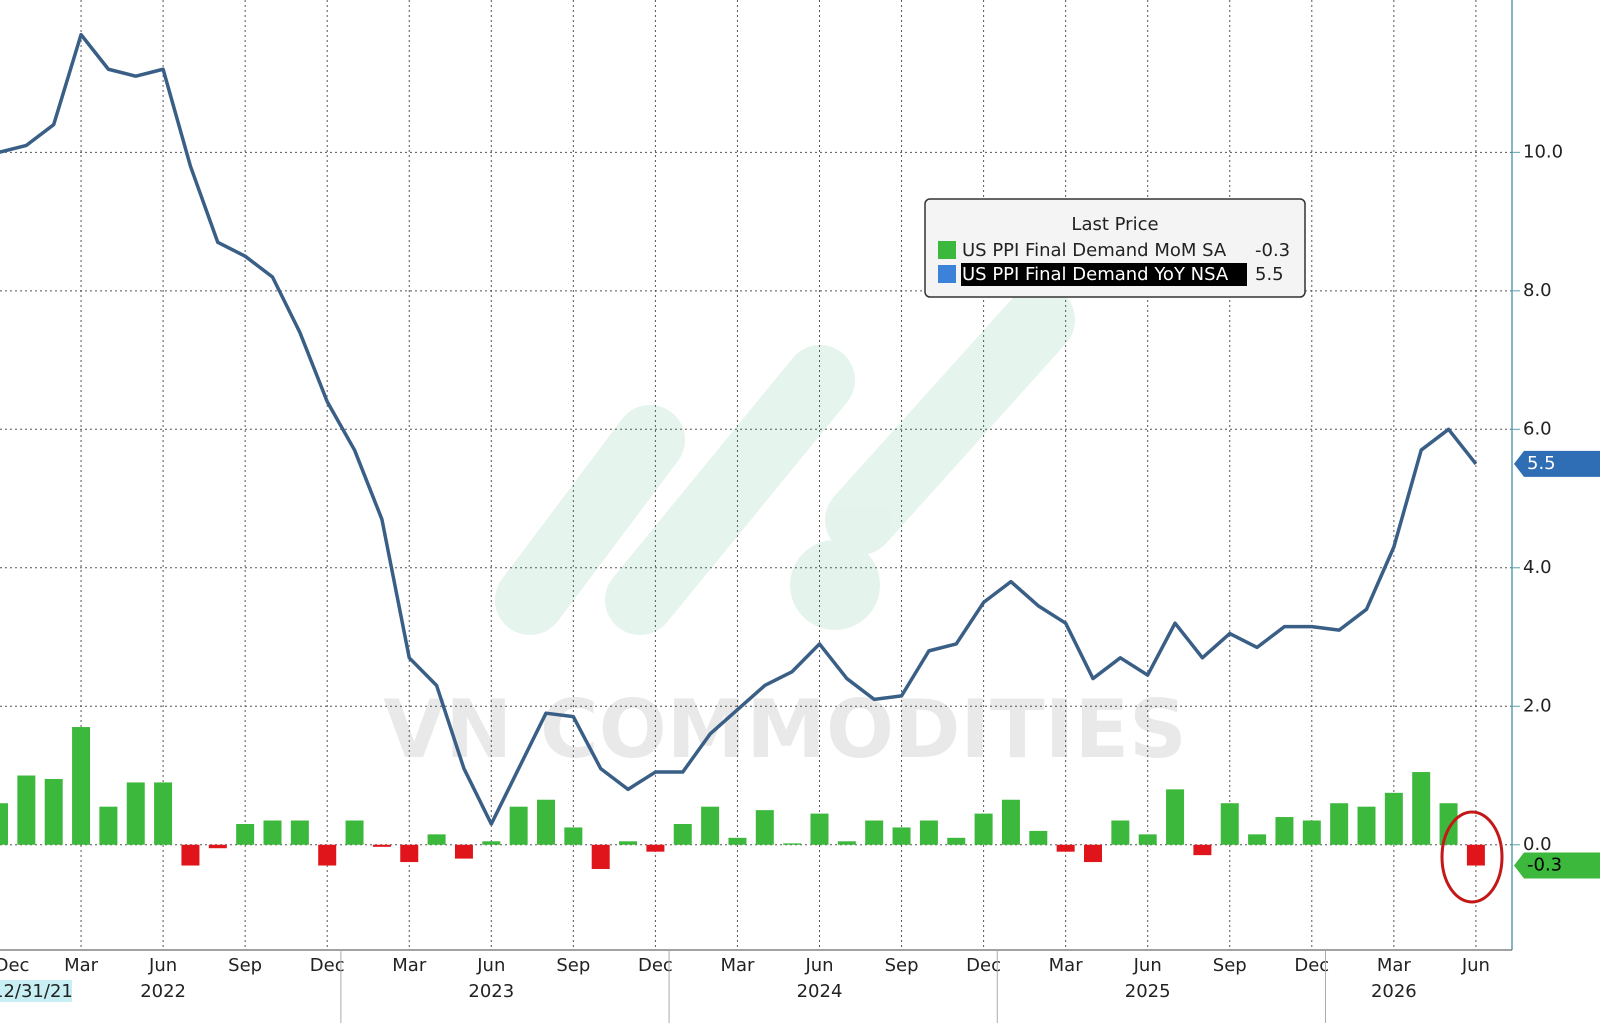 Image resolution: width=1600 pixels, height=1023 pixels. What do you see at coordinates (1394, 991) in the screenshot?
I see `year-label: 2026` at bounding box center [1394, 991].